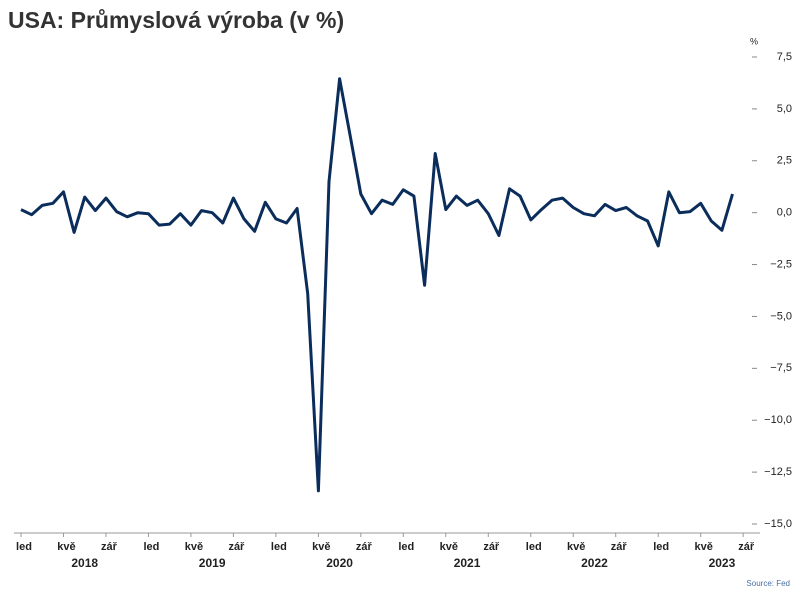 This screenshot has height=600, width=800. What do you see at coordinates (594, 563) in the screenshot?
I see `year-label: 2022` at bounding box center [594, 563].